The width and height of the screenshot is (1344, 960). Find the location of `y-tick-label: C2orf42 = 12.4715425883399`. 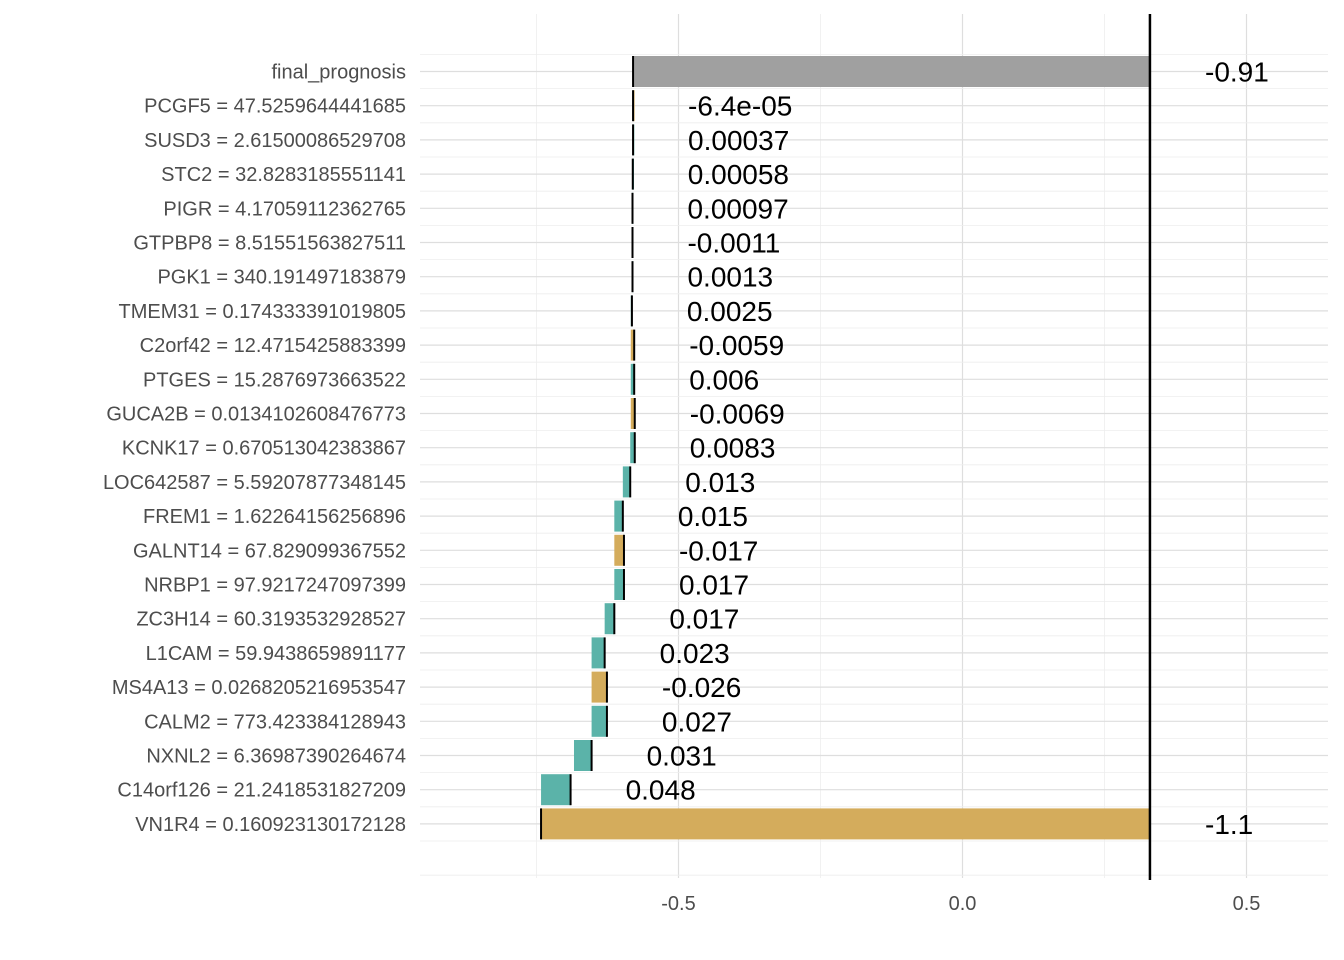

y-tick-label: C2orf42 = 12.4715425883399 is located at coordinates (273, 346).